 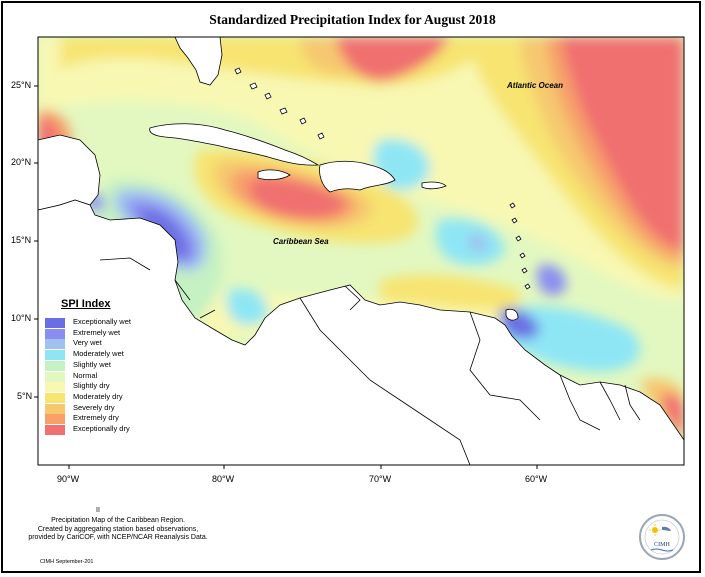 I want to click on legend-title: SPI Index, so click(x=86, y=304).